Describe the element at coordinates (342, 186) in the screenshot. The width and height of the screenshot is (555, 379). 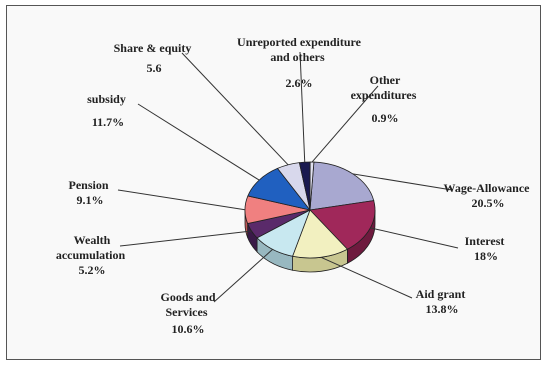
I see `pie-slice-wage-allowance` at that location.